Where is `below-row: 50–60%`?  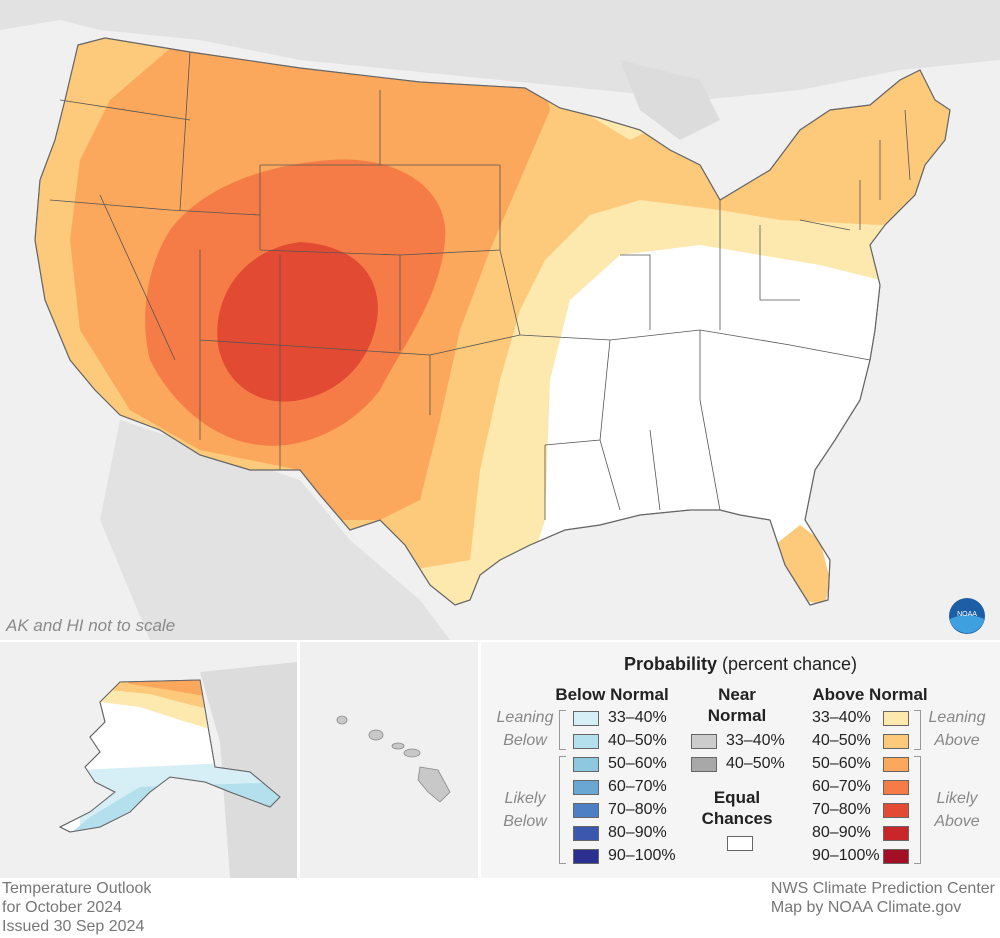 below-row: 50–60% is located at coordinates (740, 764).